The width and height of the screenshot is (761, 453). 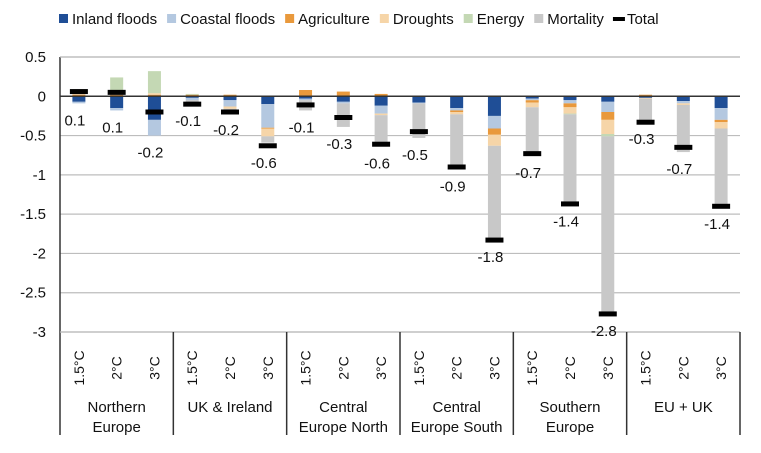 What do you see at coordinates (532, 126) in the screenshot?
I see `bar-stack-southern-europe-1.5` at bounding box center [532, 126].